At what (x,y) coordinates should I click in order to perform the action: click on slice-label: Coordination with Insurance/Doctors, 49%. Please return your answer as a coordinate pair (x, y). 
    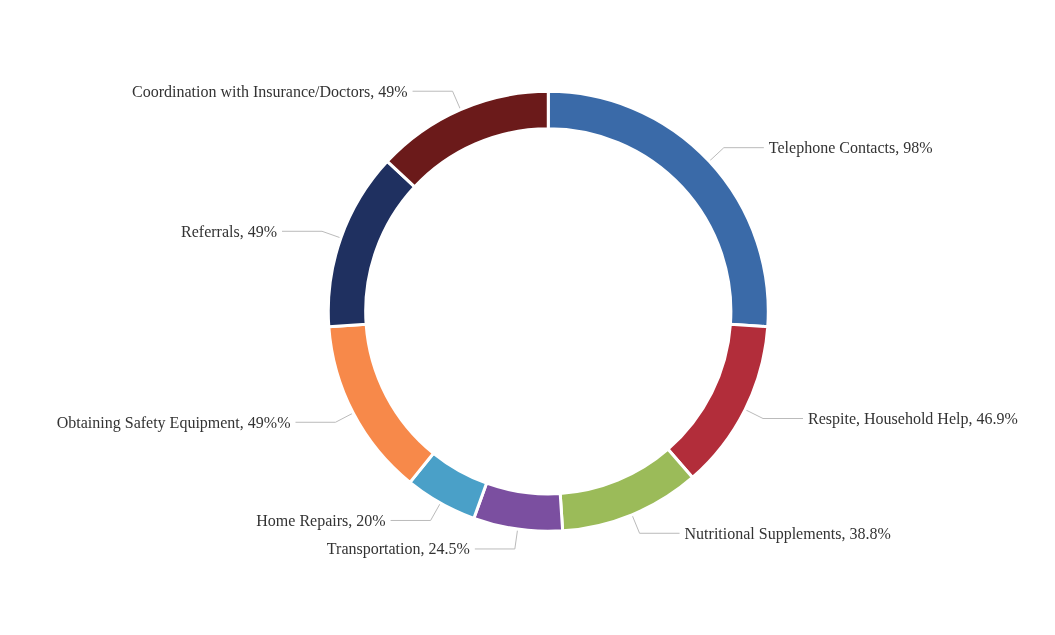
    Looking at the image, I should click on (270, 91).